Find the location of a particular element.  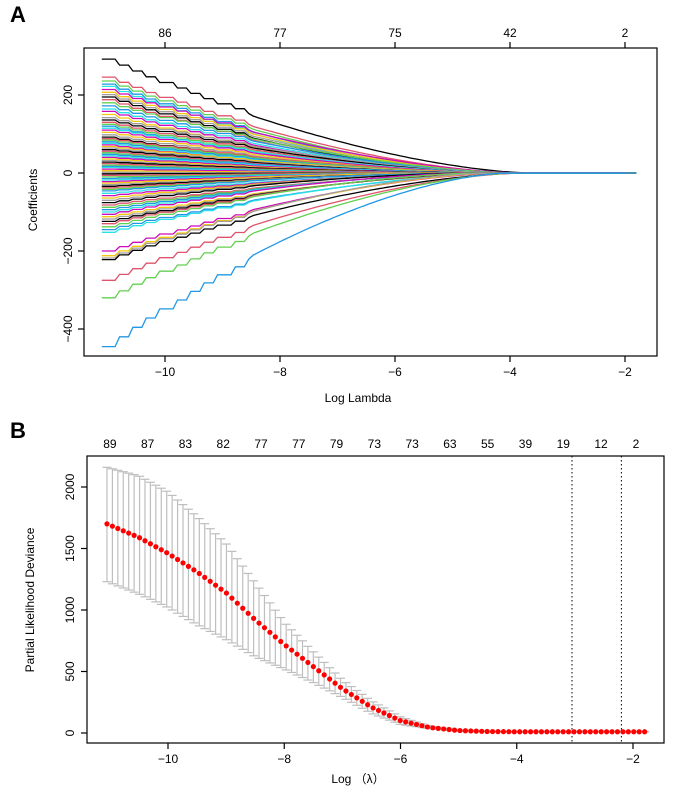

top-tick-label-b: 63 is located at coordinates (450, 444).